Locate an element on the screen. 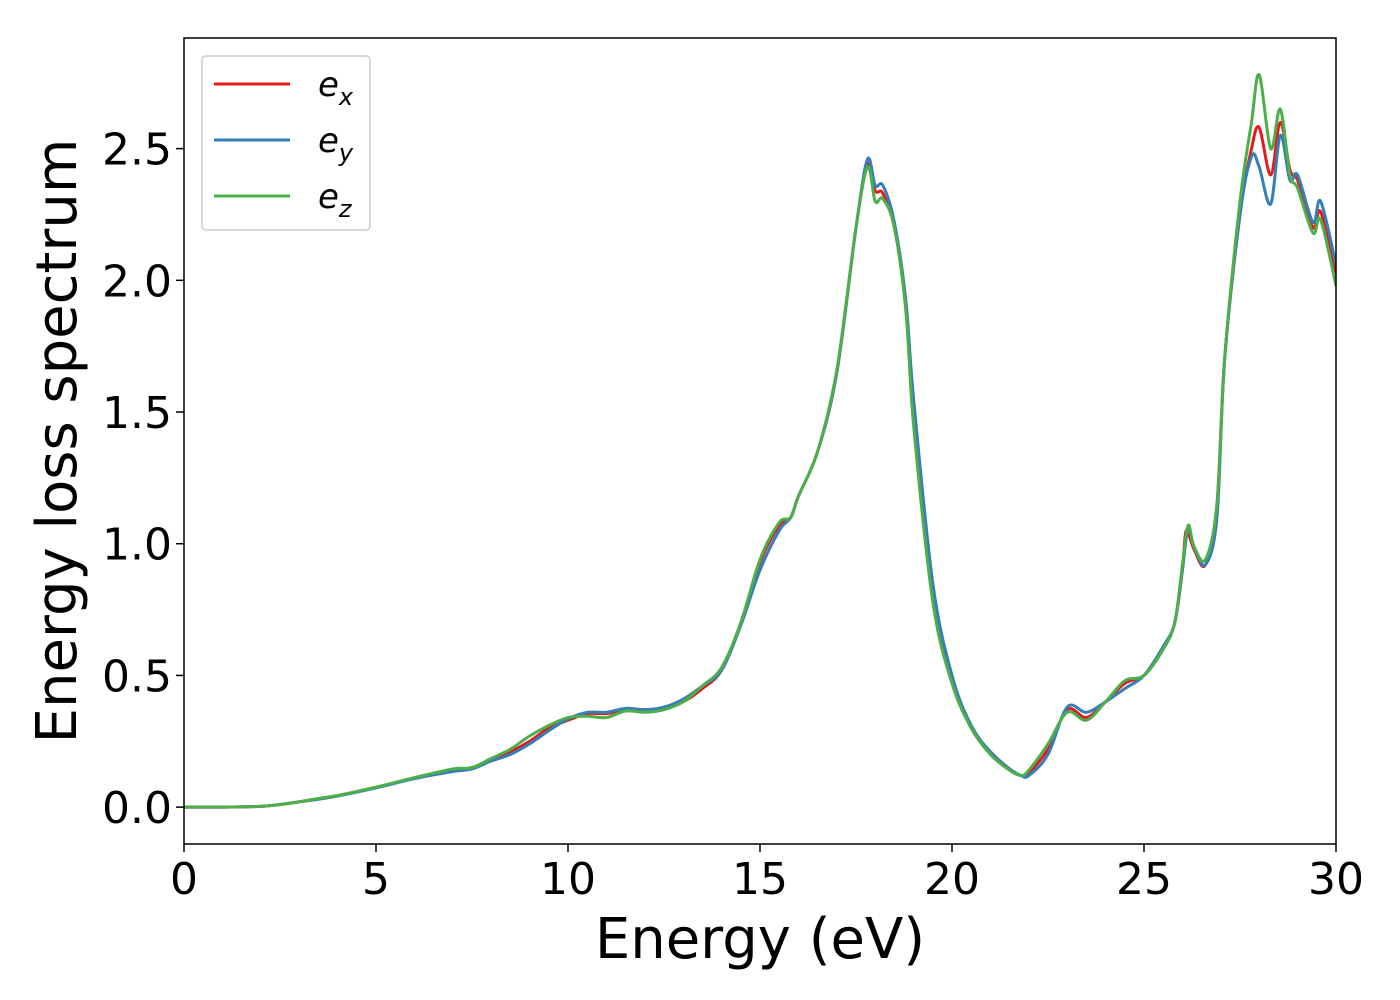 This screenshot has height=1000, width=1400. x-tick-label: 25 is located at coordinates (1144, 879).